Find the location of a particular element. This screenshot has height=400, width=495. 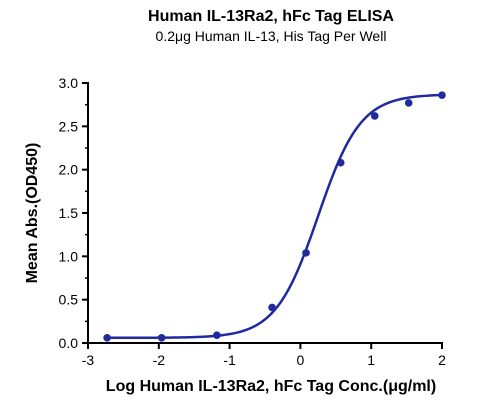

y-axis-label: Mean Abs.(OD450) is located at coordinates (32, 213).